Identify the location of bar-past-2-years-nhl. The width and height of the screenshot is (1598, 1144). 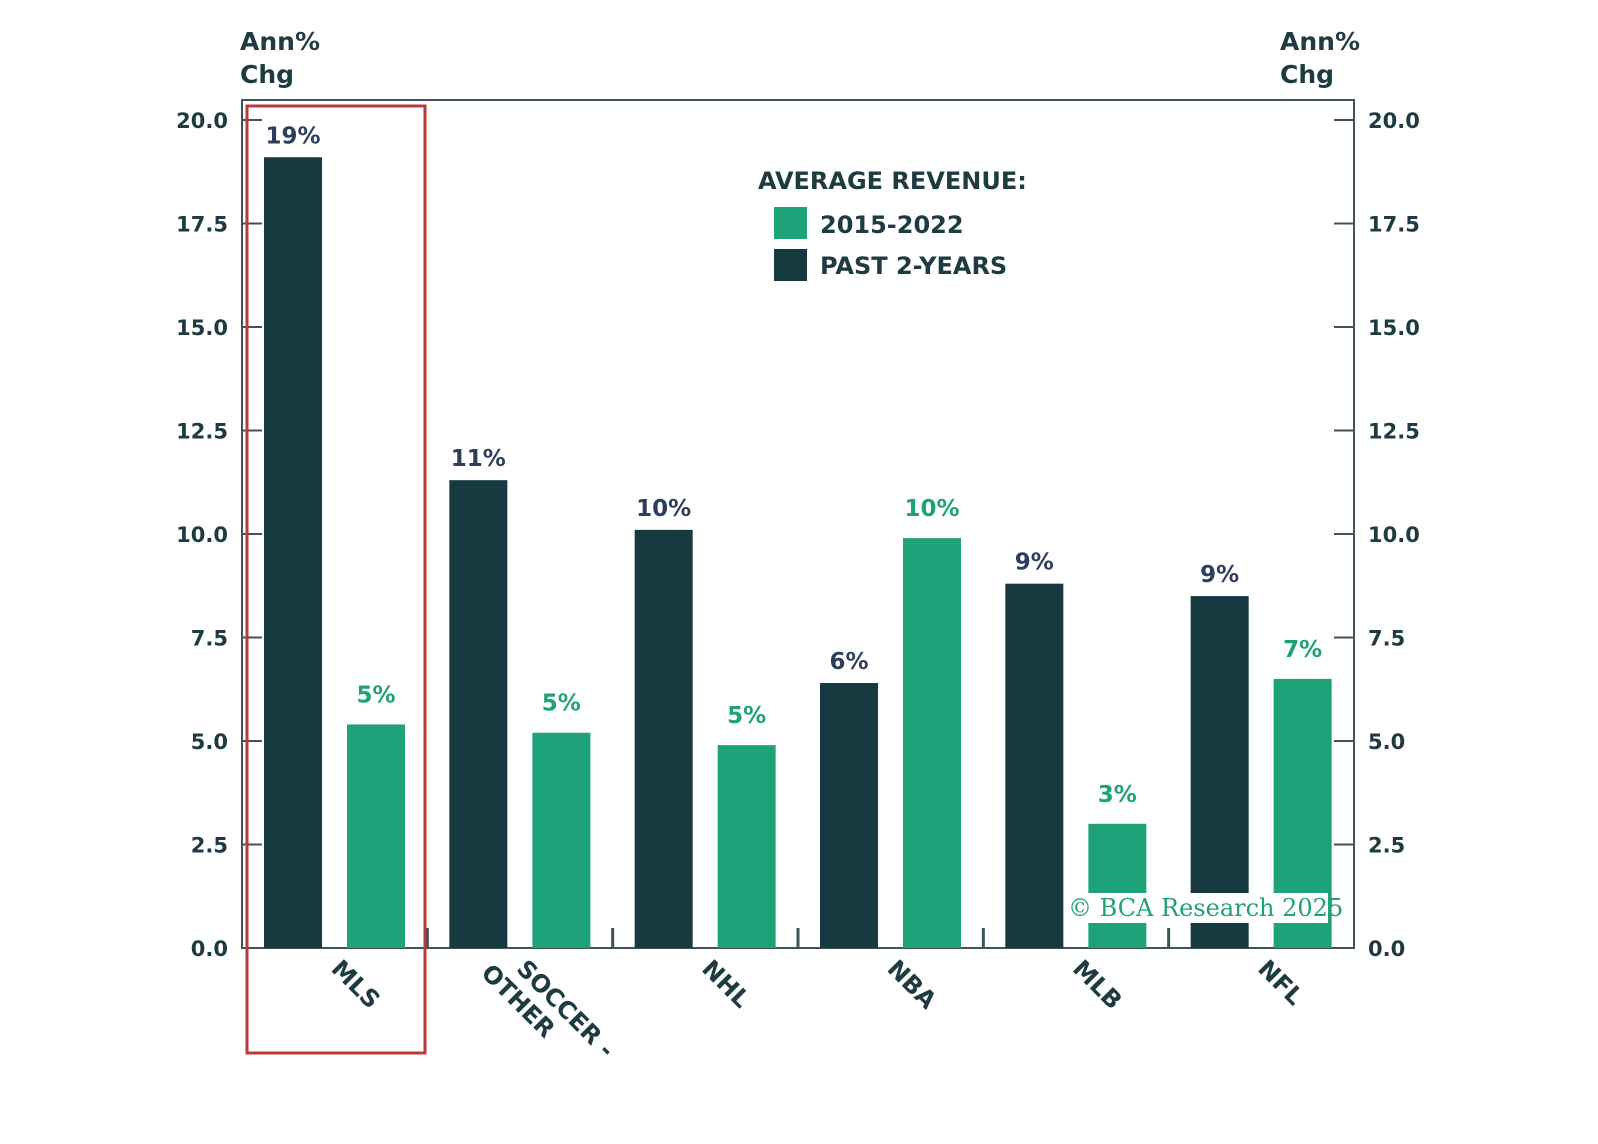
(663, 738).